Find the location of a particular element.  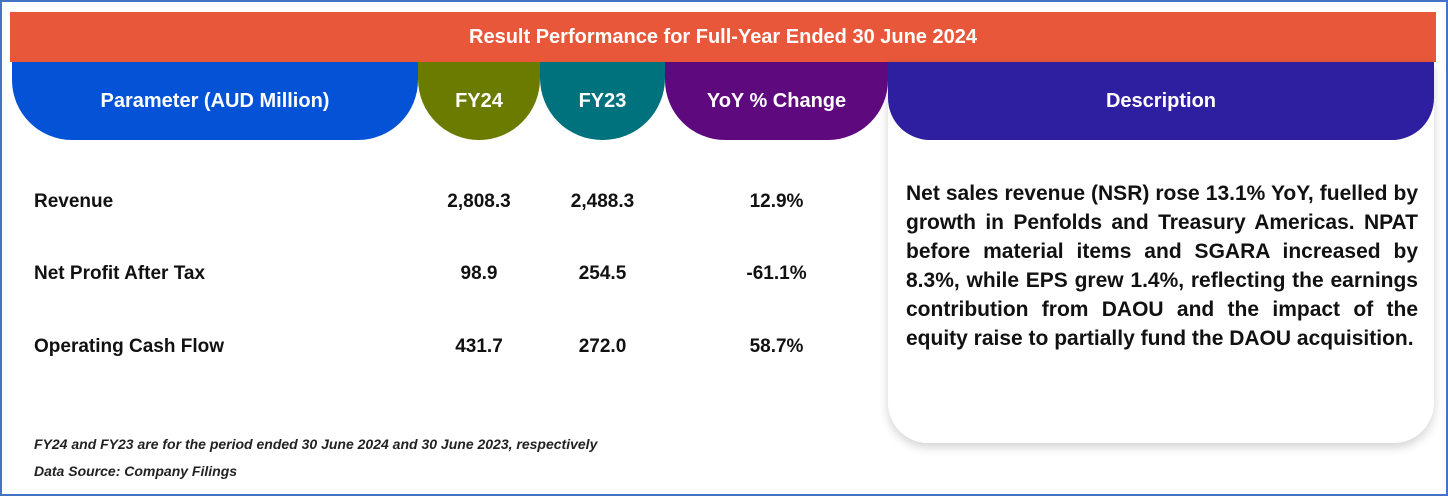

fy24-value: 98.9 is located at coordinates (479, 273).